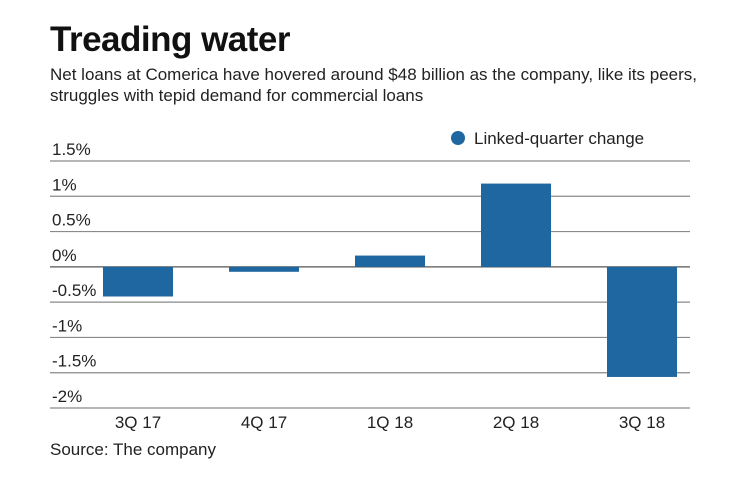  Describe the element at coordinates (458, 138) in the screenshot. I see `legend-marker-icon` at that location.